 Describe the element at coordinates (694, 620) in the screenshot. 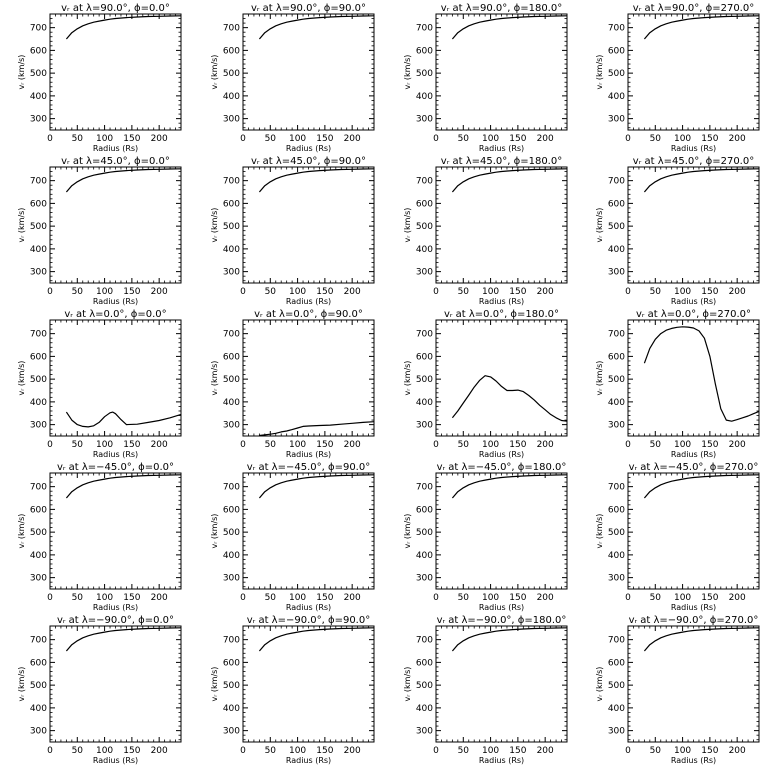

I see `plot-title: vᵣ at λ=−90.0°, ϕ=270.0°` at that location.